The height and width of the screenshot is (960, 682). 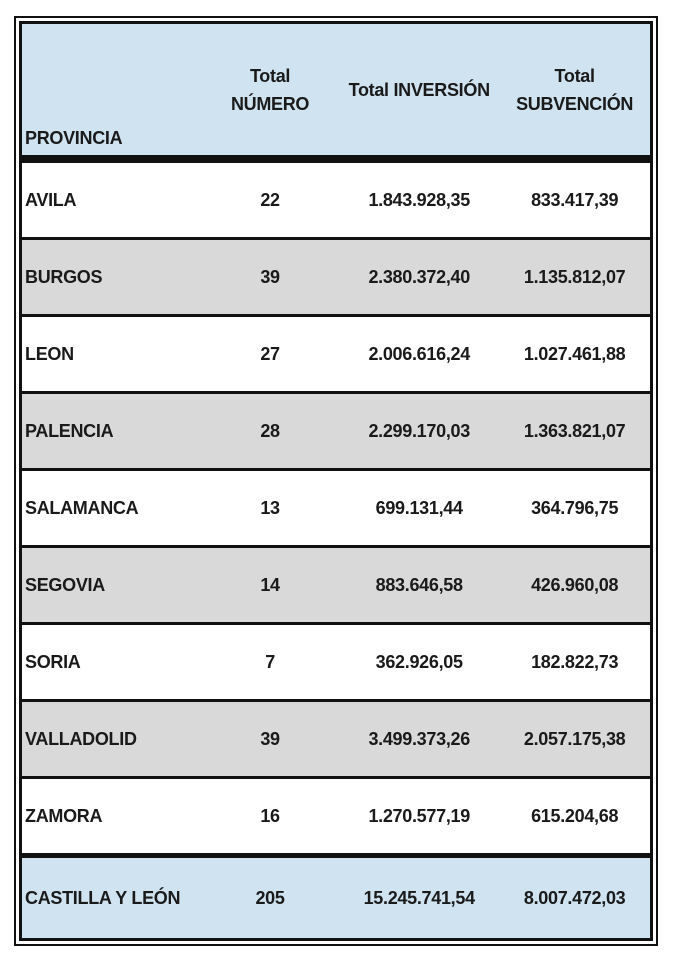 I want to click on cell-subvencion: 1.027.461,88, so click(x=574, y=353).